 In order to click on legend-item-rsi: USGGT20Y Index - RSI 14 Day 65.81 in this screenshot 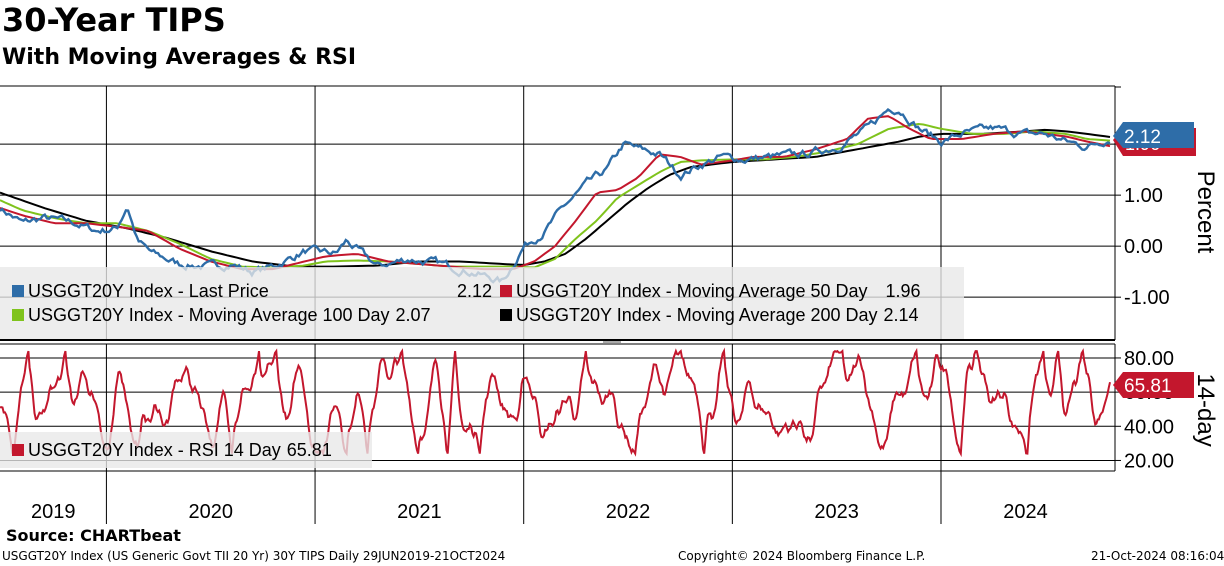, I will do `click(166, 450)`.